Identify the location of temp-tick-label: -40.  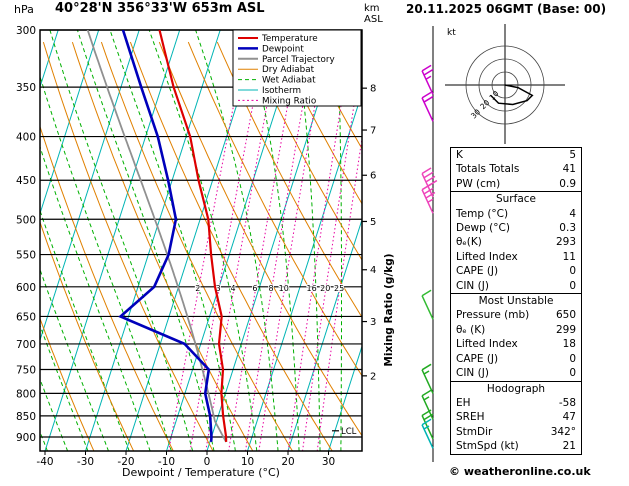
(44, 462).